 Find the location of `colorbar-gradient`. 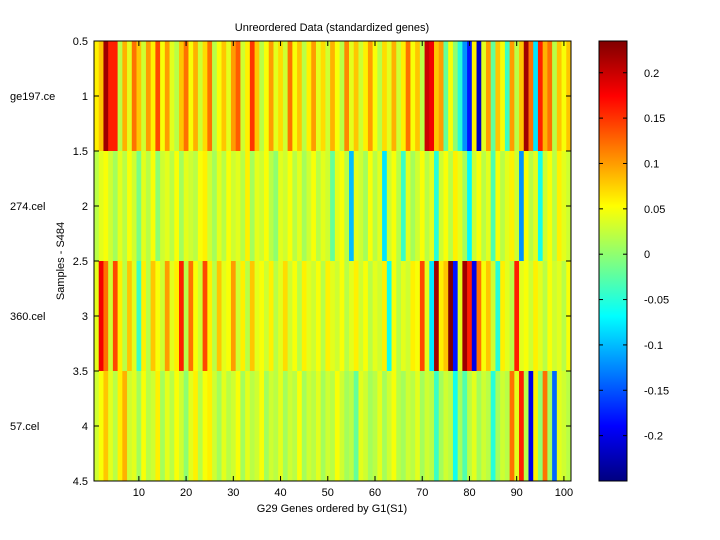

colorbar-gradient is located at coordinates (613, 261).